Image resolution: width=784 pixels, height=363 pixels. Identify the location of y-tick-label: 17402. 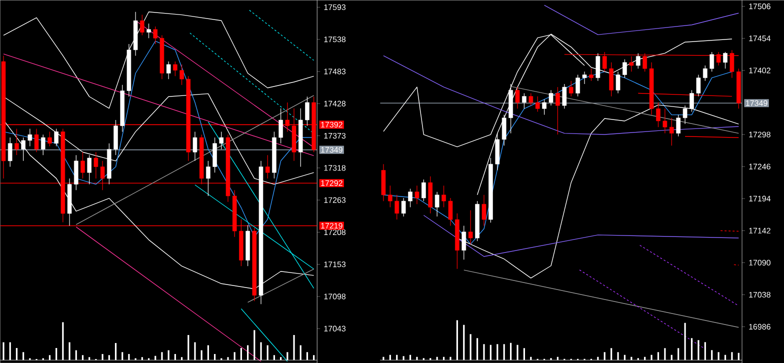
(759, 70).